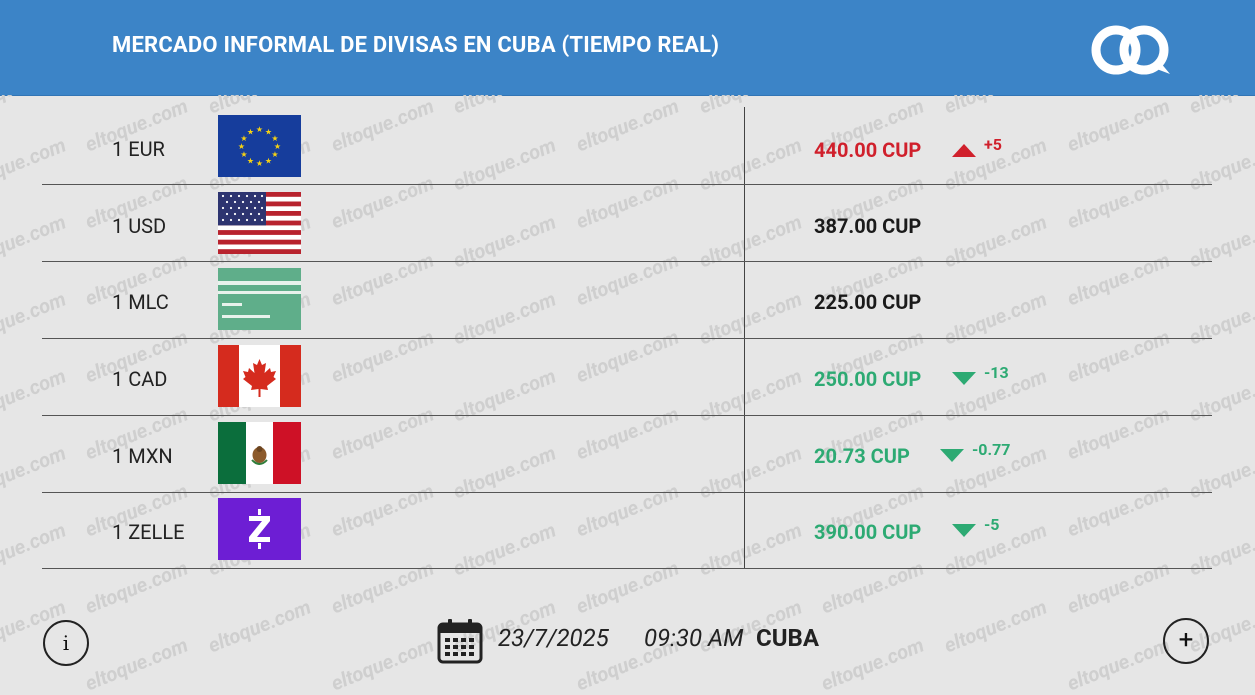  I want to click on update-date: 23/7/2025, so click(553, 638).